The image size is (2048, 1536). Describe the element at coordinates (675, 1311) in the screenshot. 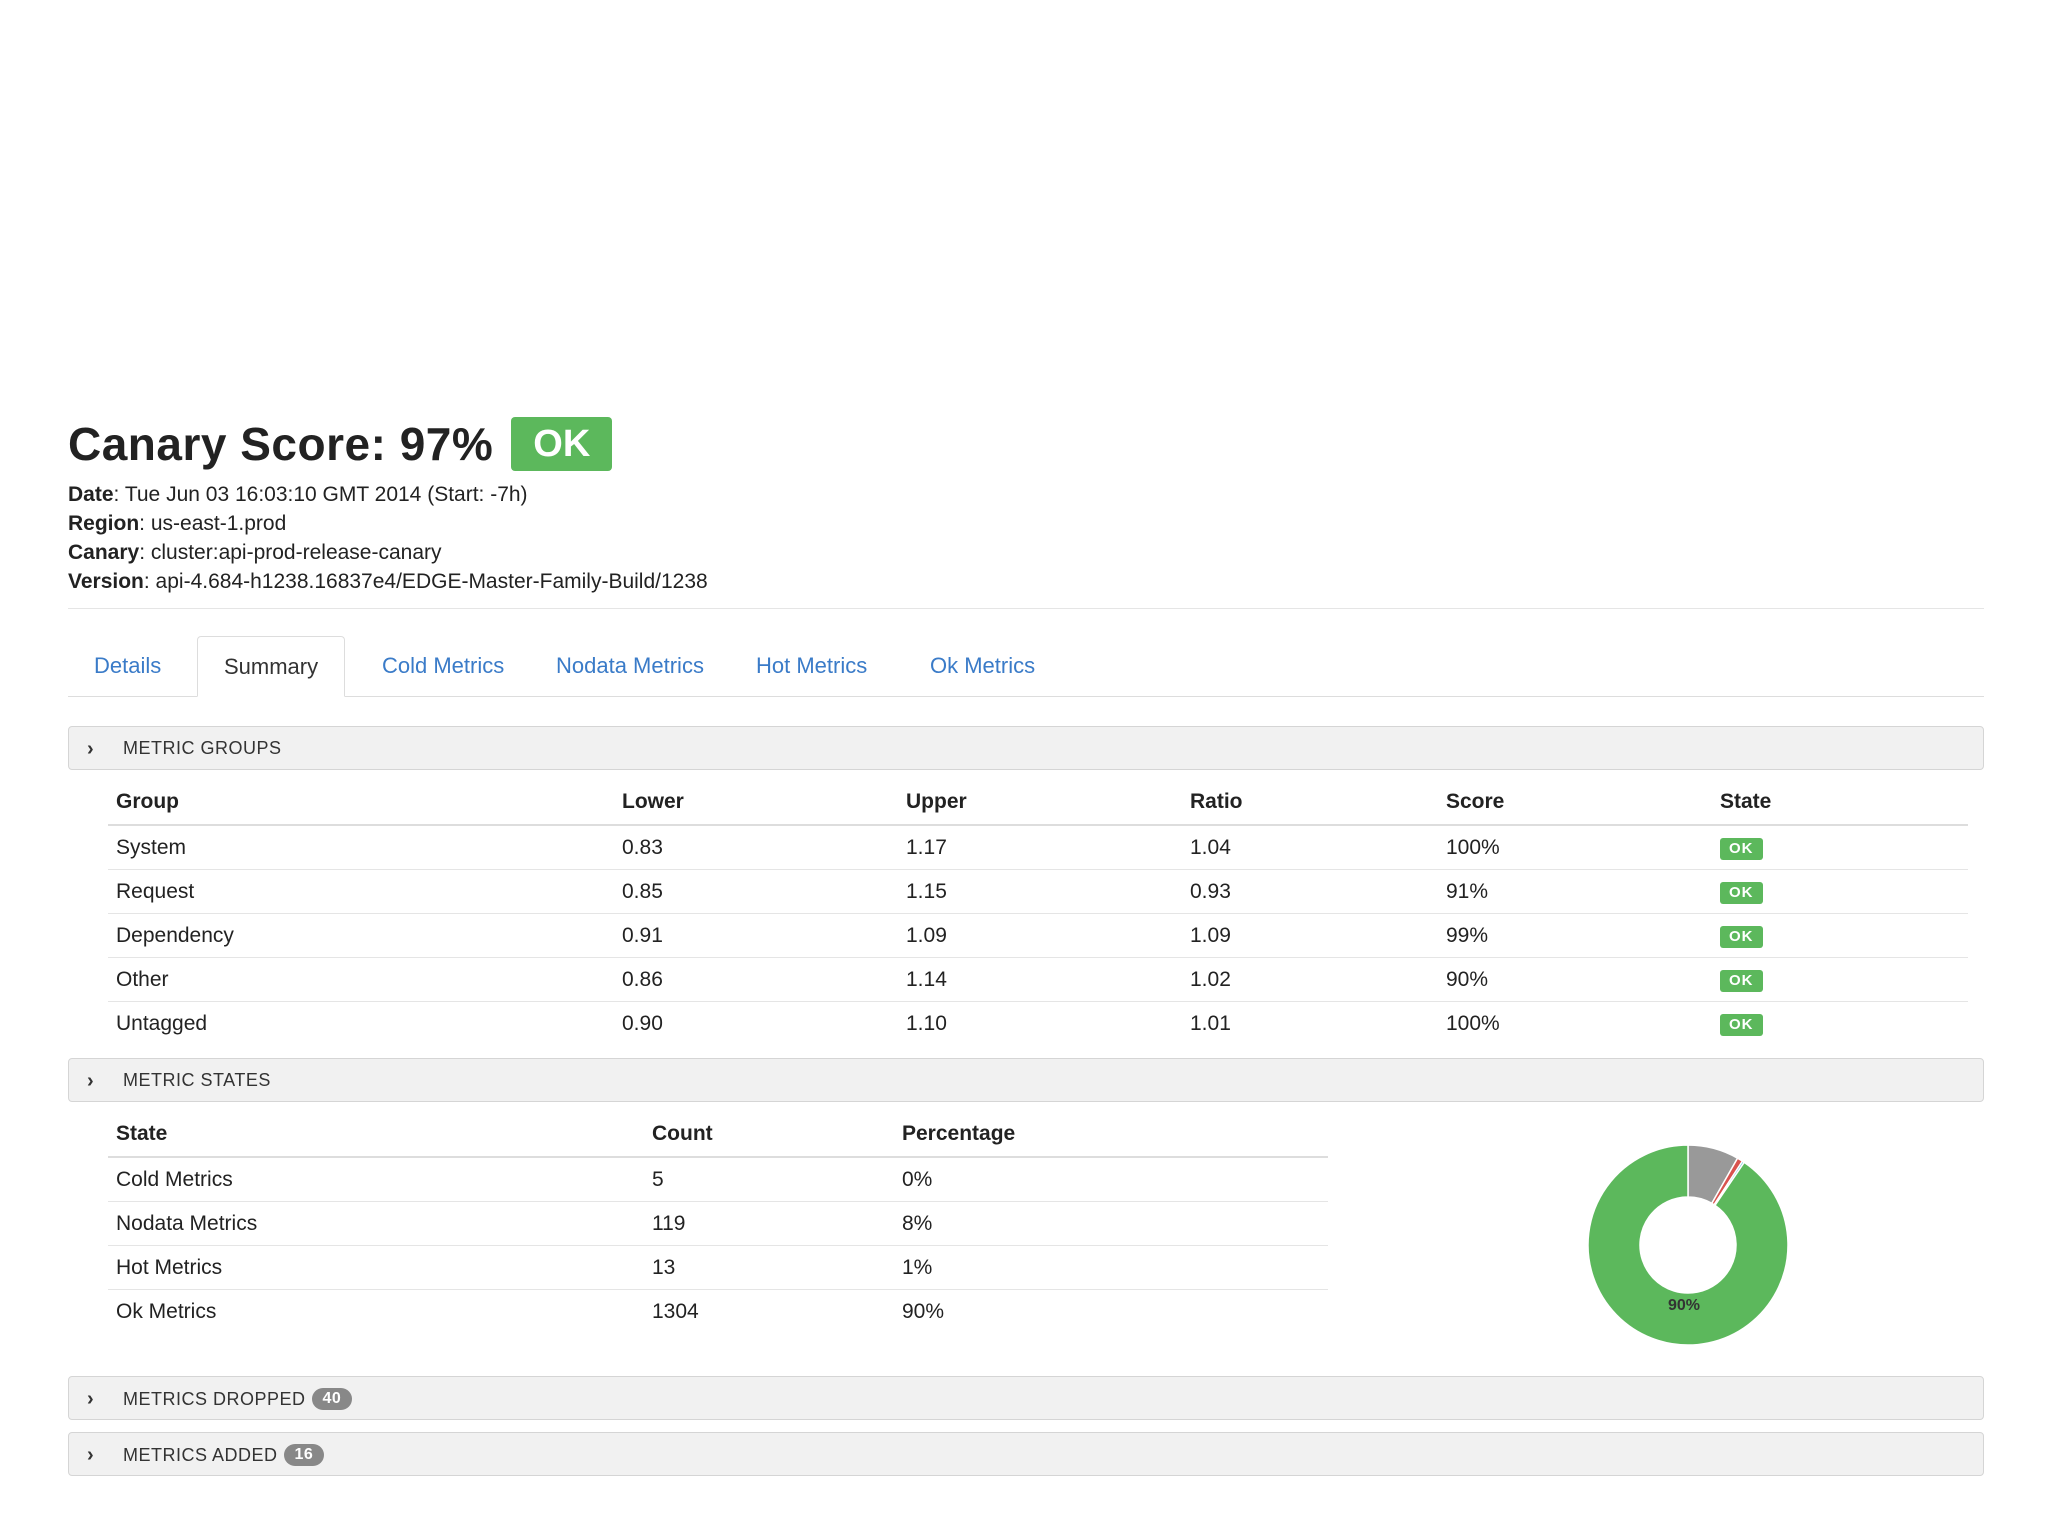

I see `count-cell: 1304` at that location.